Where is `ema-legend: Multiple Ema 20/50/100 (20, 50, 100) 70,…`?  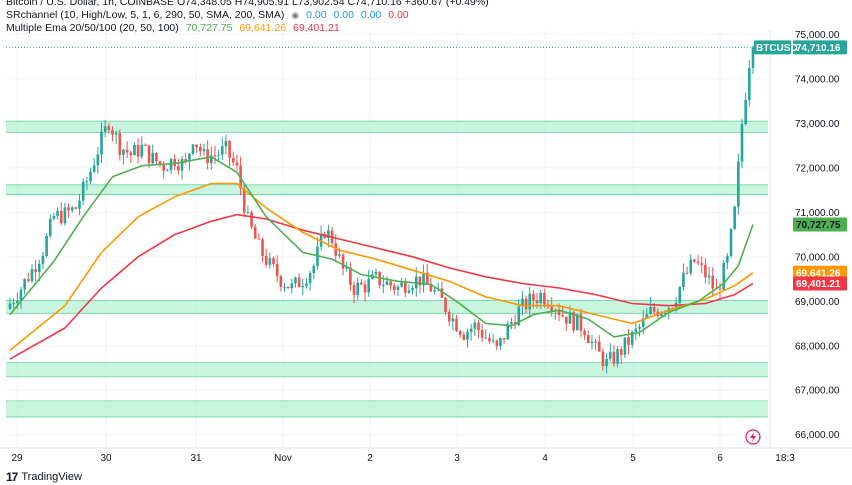
ema-legend: Multiple Ema 20/50/100 (20, 50, 100) 70,… is located at coordinates (173, 28).